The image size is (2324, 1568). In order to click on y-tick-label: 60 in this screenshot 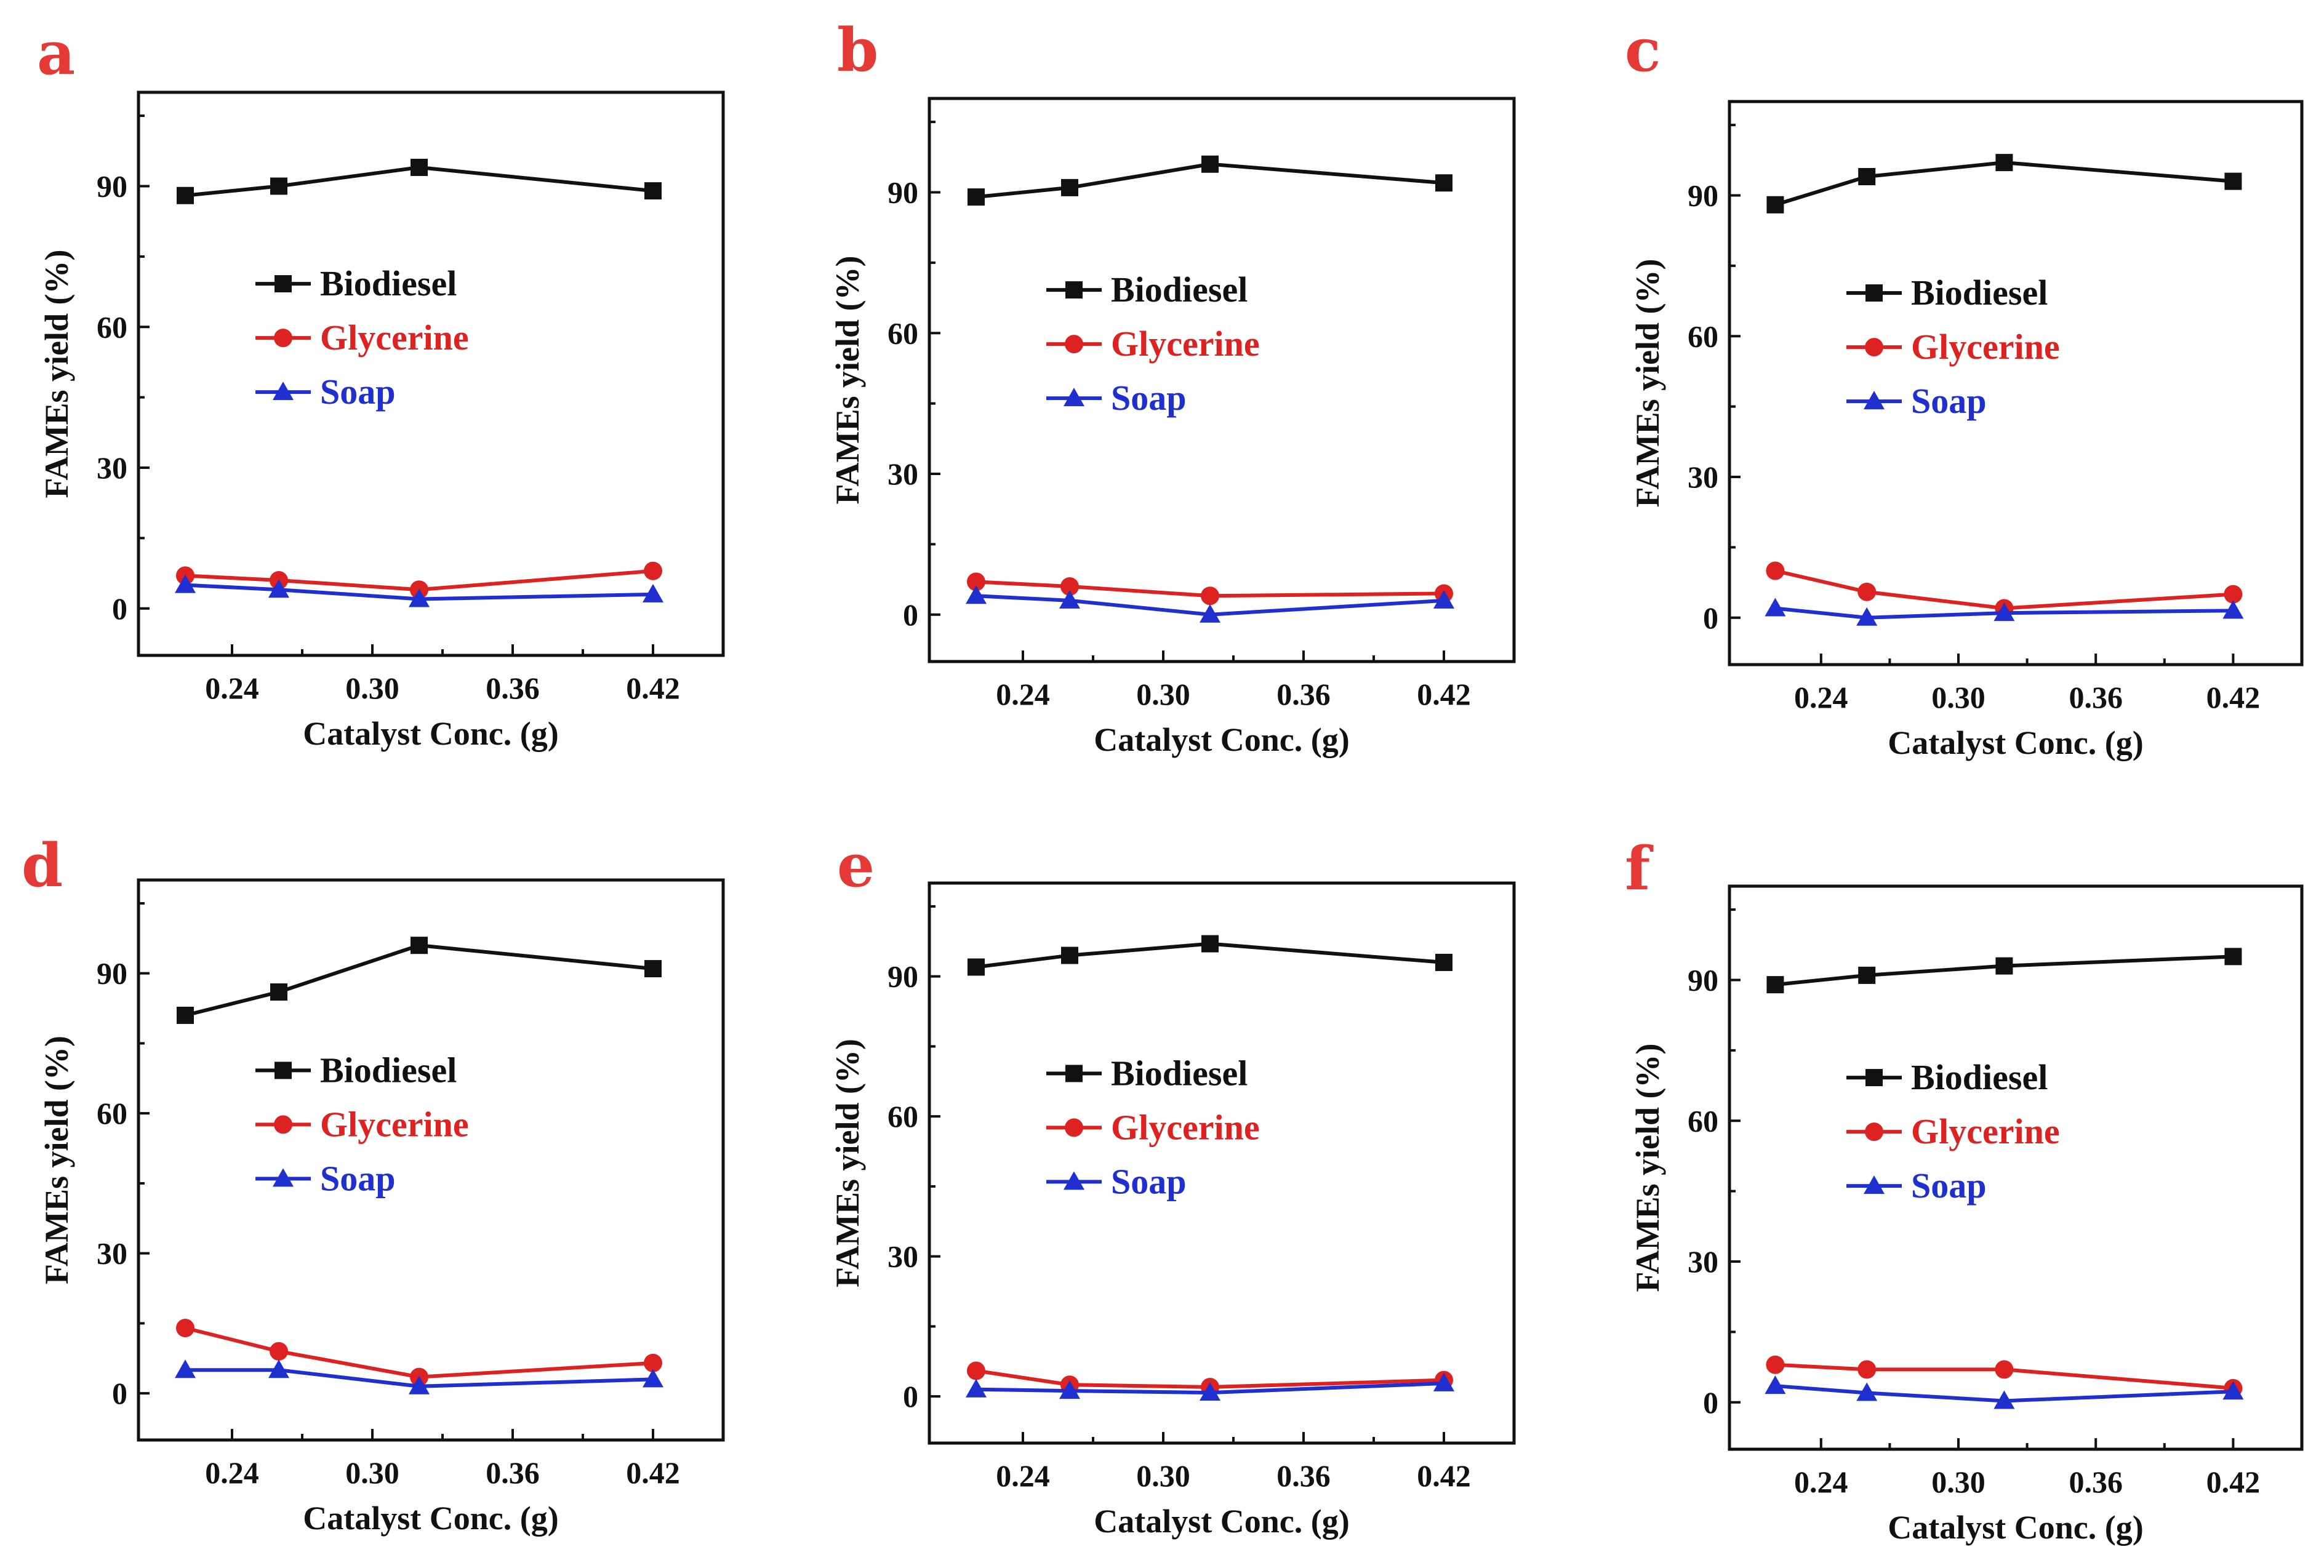, I will do `click(1703, 1120)`.